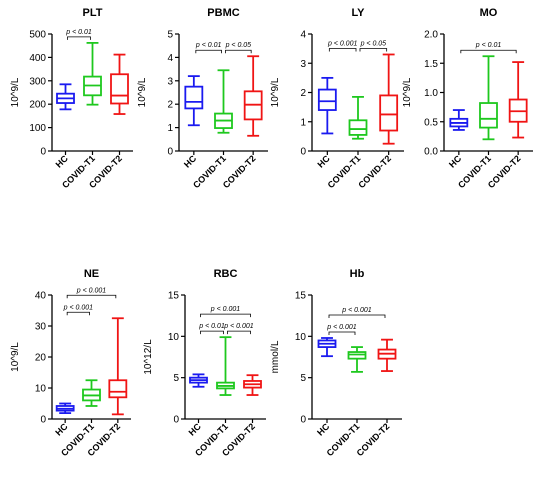 This screenshot has height=479, width=550. I want to click on y-tick-label: 0.0, so click(431, 152).